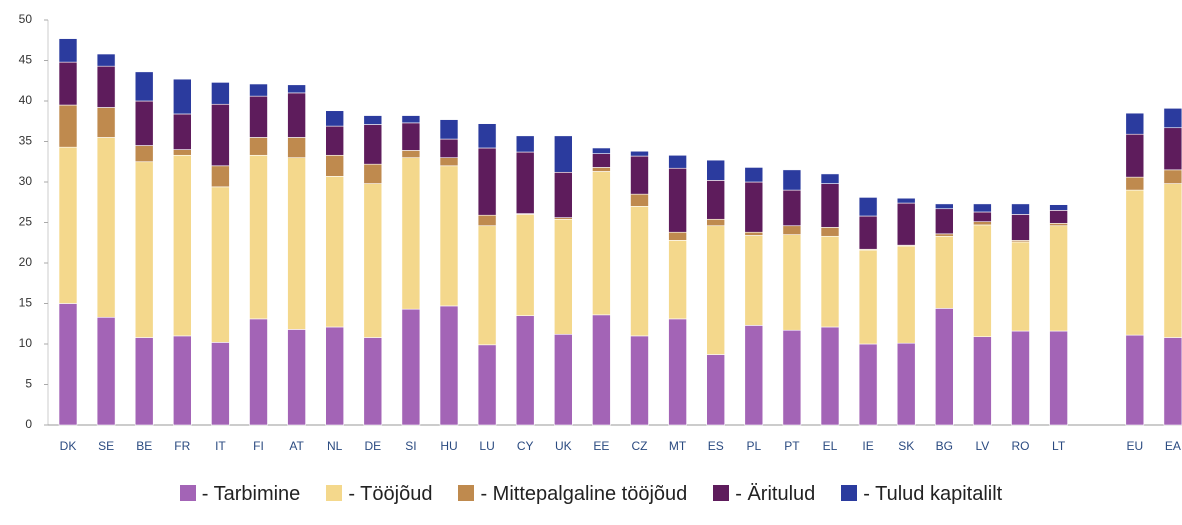  Describe the element at coordinates (640, 446) in the screenshot. I see `x-tick-label: CZ` at that location.